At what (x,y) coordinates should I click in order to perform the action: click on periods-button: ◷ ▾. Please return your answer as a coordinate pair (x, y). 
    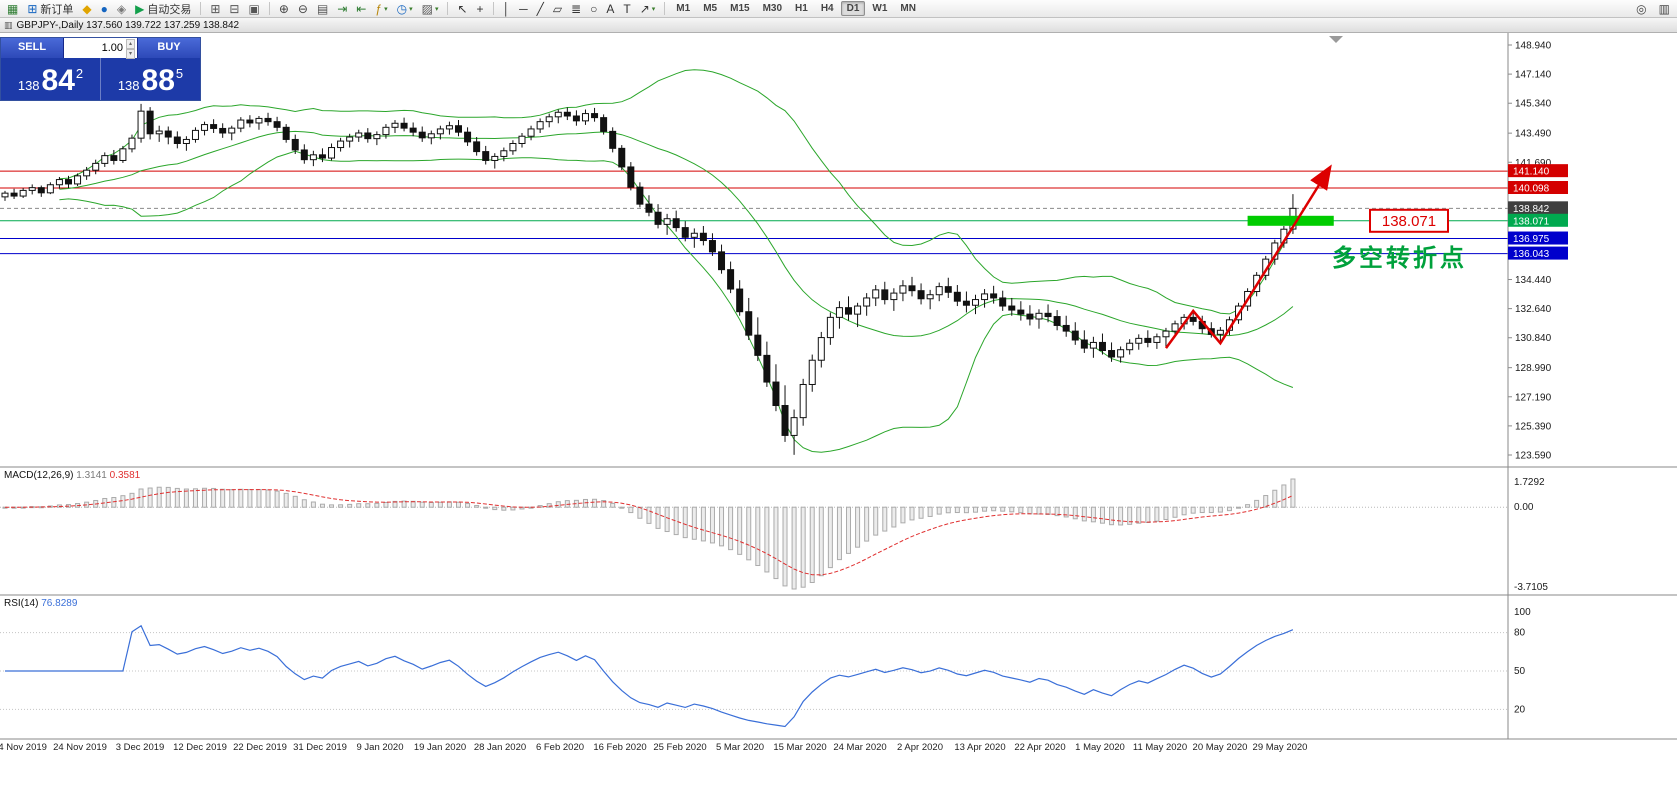
    Looking at the image, I should click on (405, 9).